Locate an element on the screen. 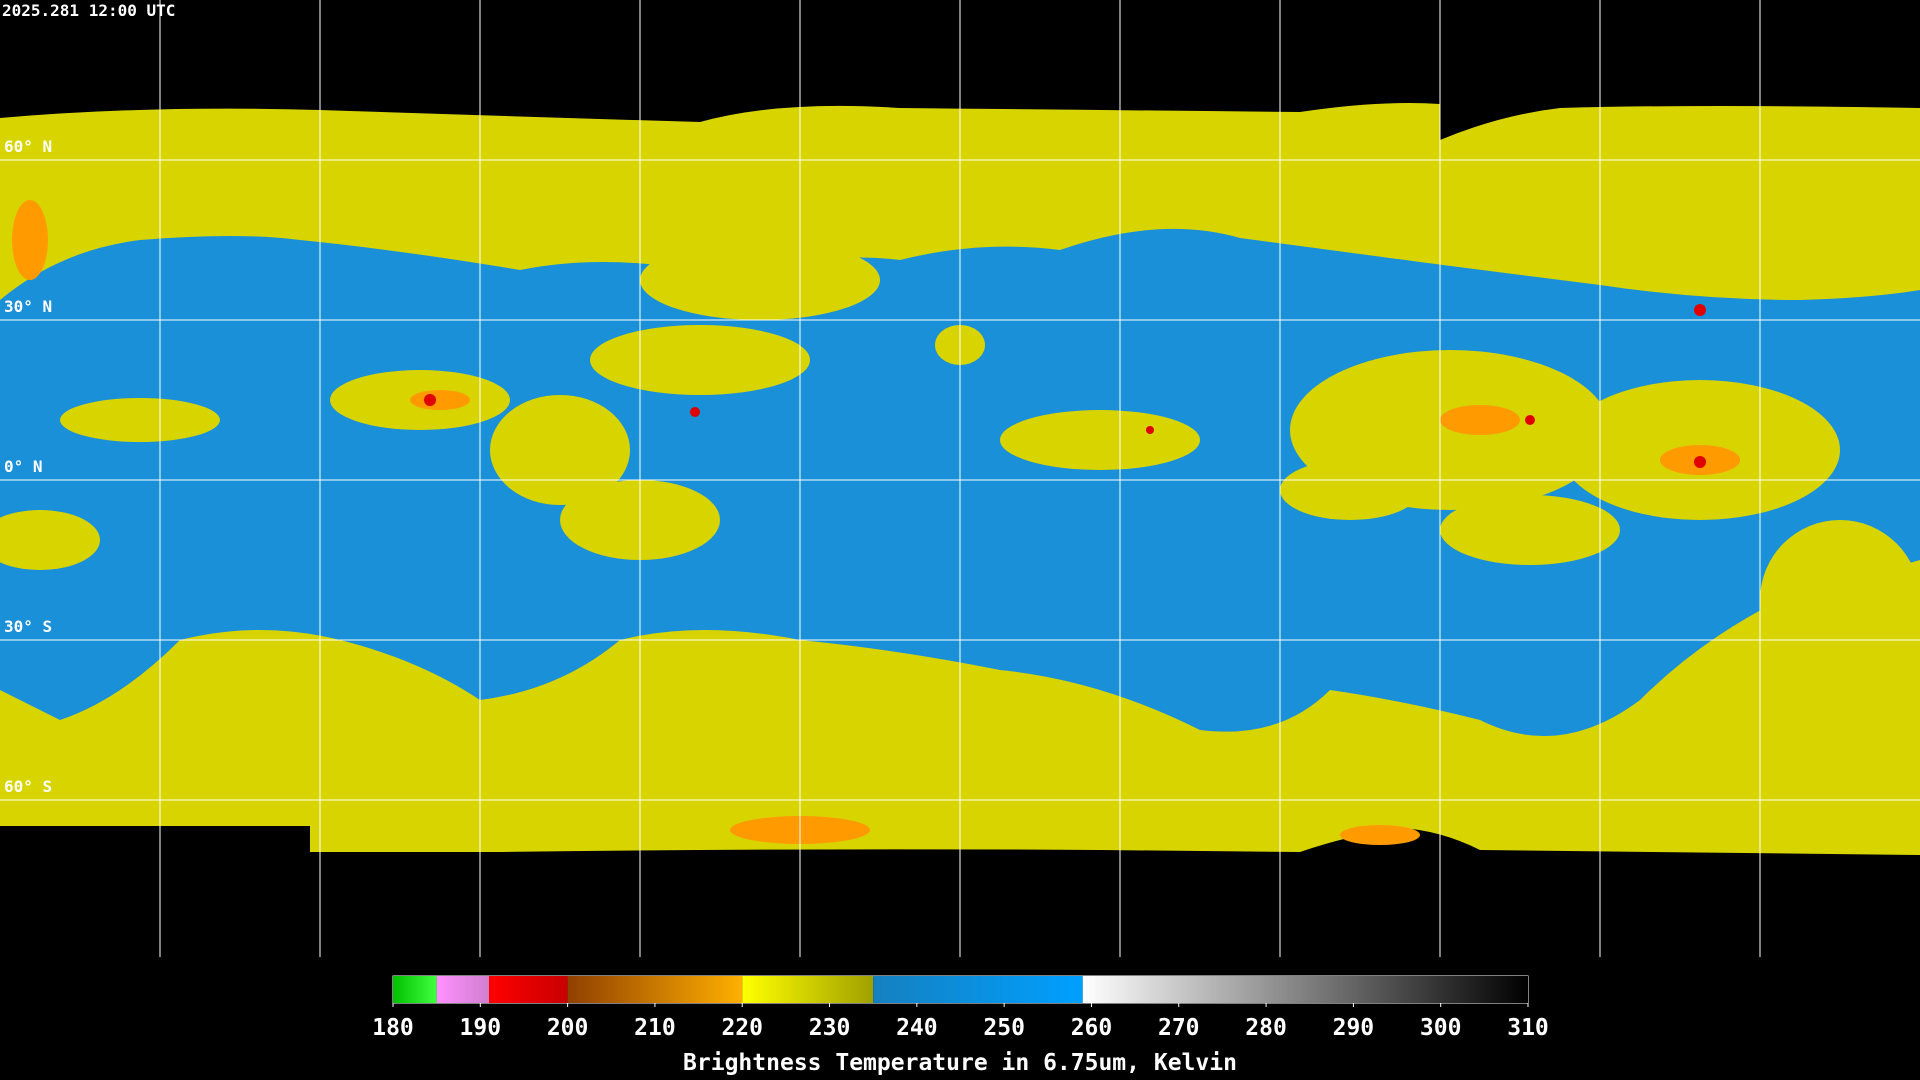  colorbar-tick-label: 220 is located at coordinates (742, 1028).